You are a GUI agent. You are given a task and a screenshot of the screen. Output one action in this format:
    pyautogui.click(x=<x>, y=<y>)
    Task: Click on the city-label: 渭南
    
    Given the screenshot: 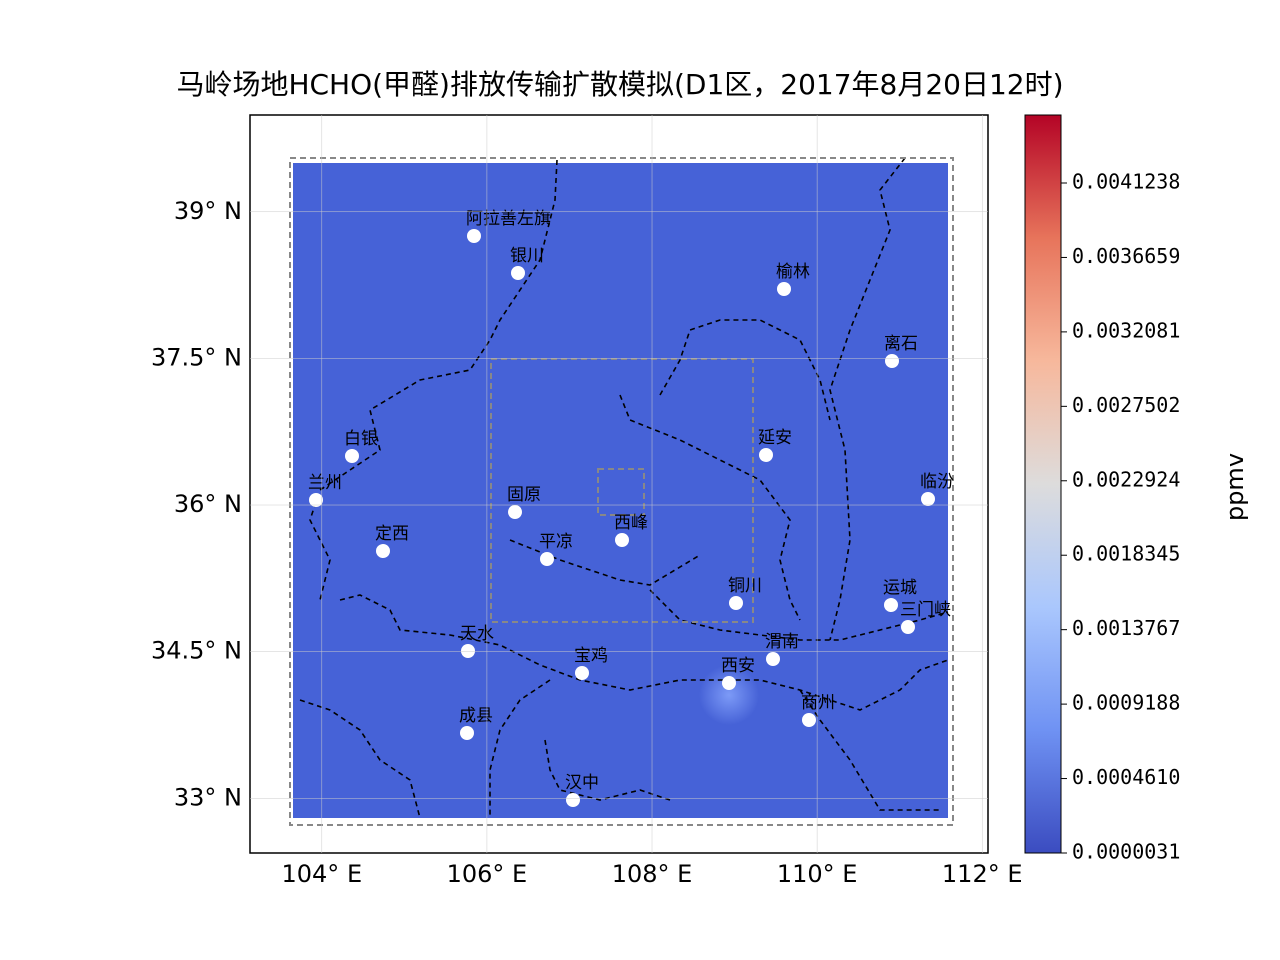 What is the action you would take?
    pyautogui.click(x=782, y=642)
    